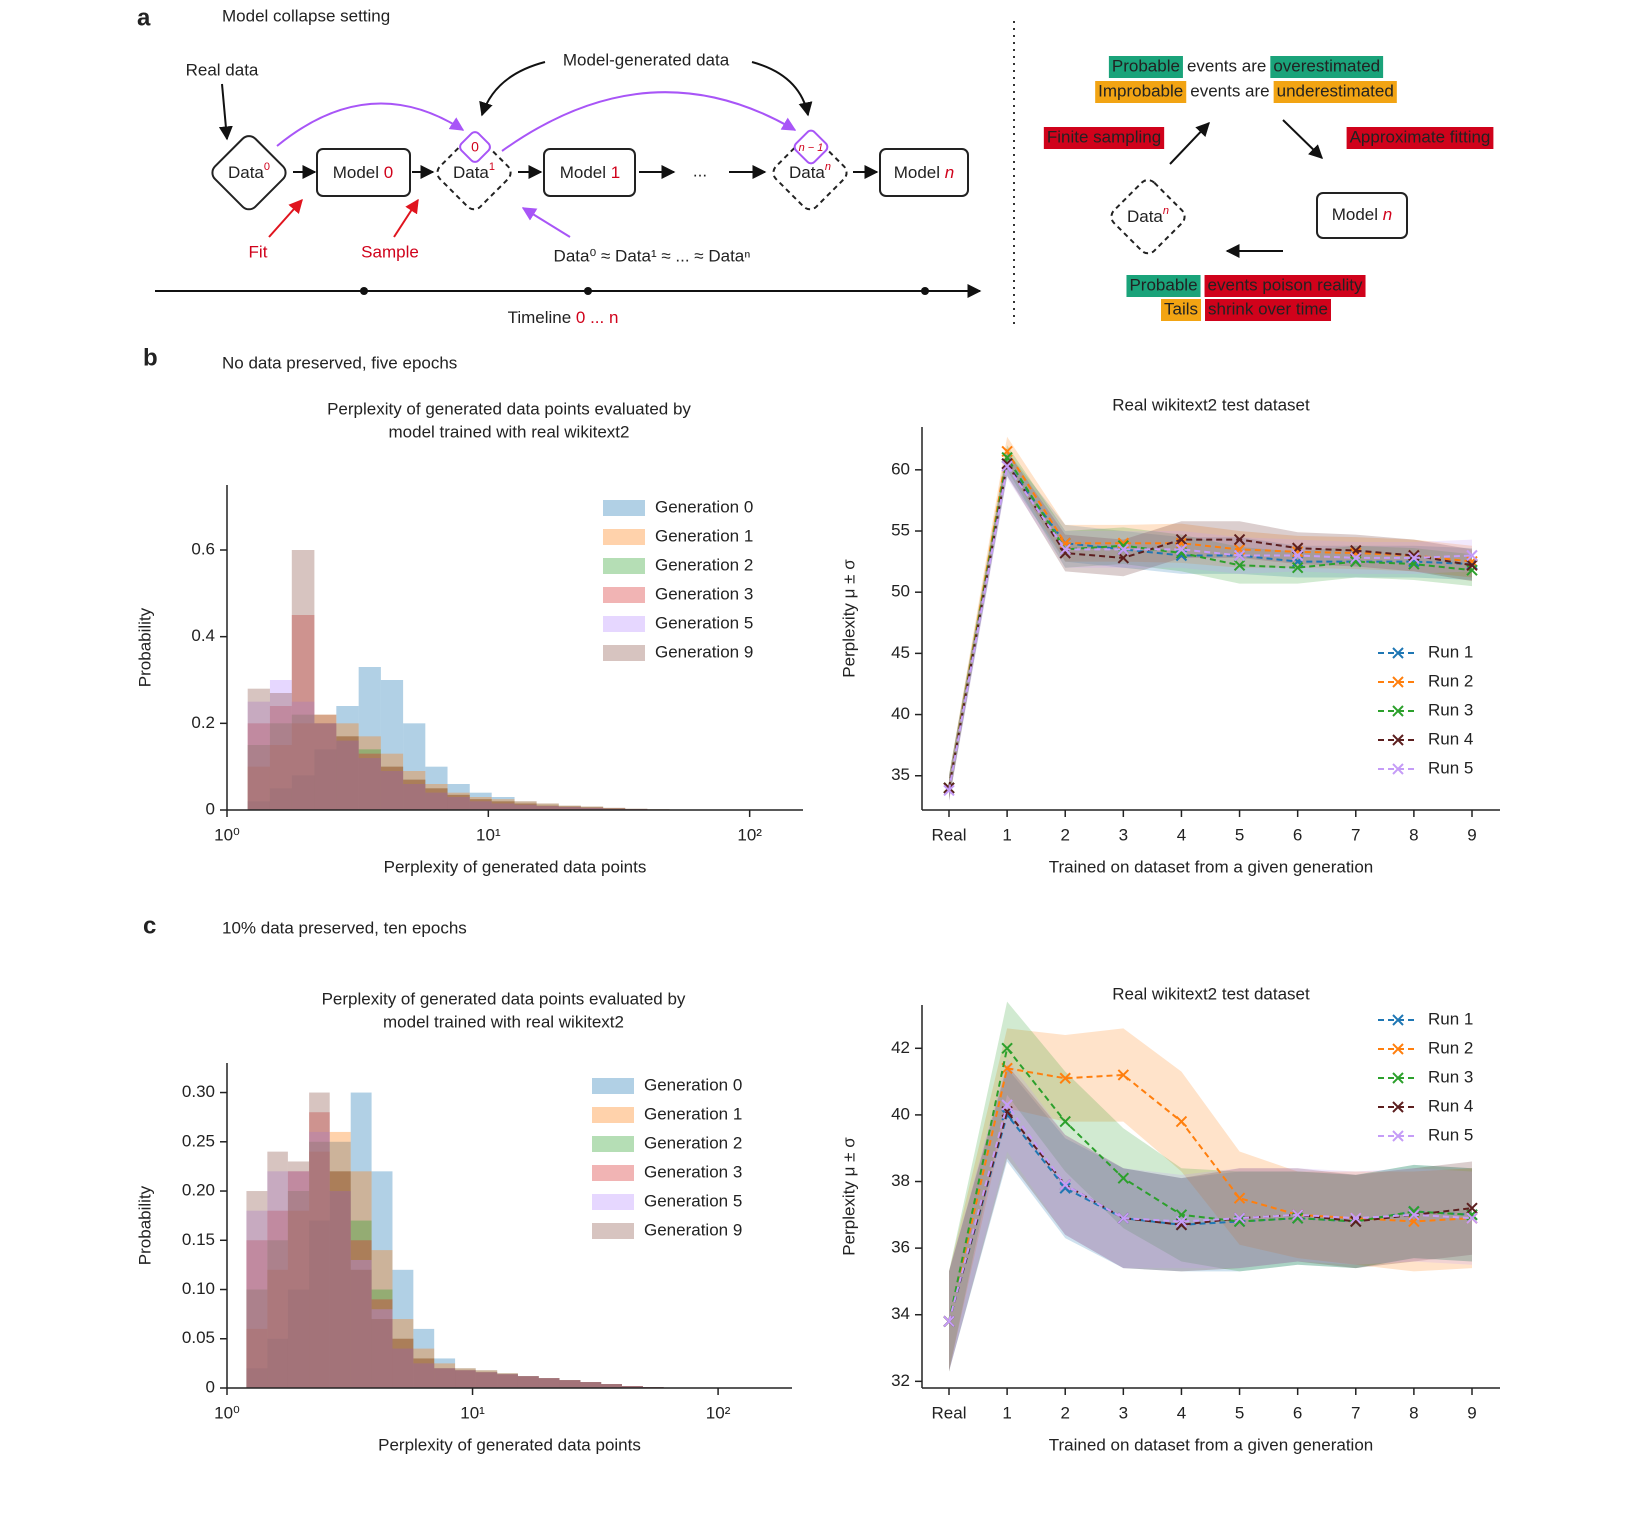 The height and width of the screenshot is (1532, 1648). What do you see at coordinates (144, 1225) in the screenshot?
I see `y-axis-label: Probability` at bounding box center [144, 1225].